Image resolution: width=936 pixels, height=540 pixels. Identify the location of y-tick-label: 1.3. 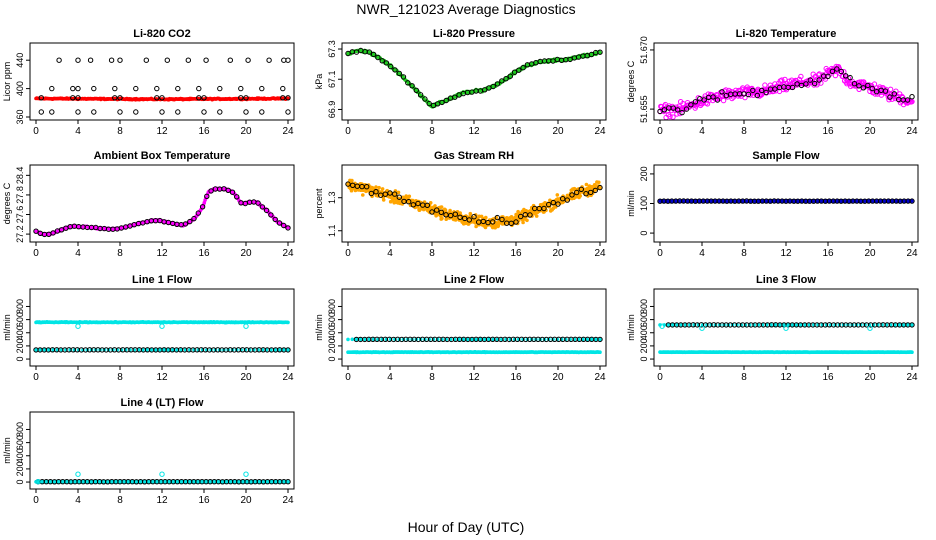
(332, 197).